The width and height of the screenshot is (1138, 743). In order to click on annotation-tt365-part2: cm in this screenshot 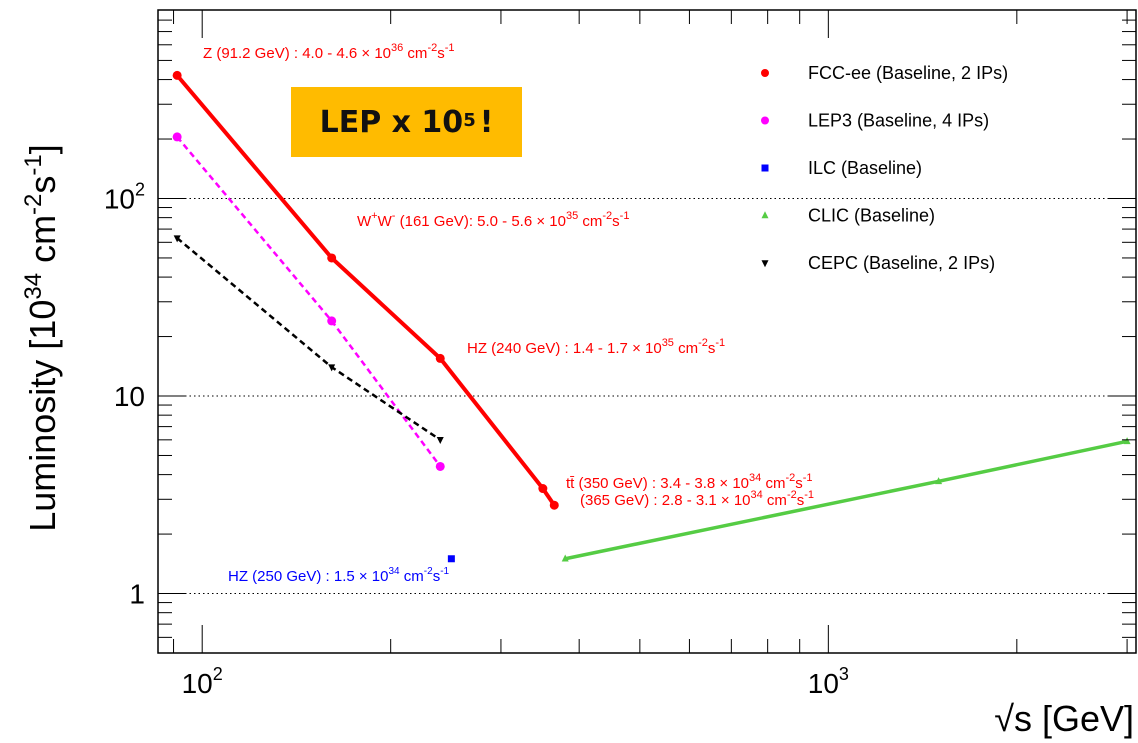, I will do `click(775, 500)`.